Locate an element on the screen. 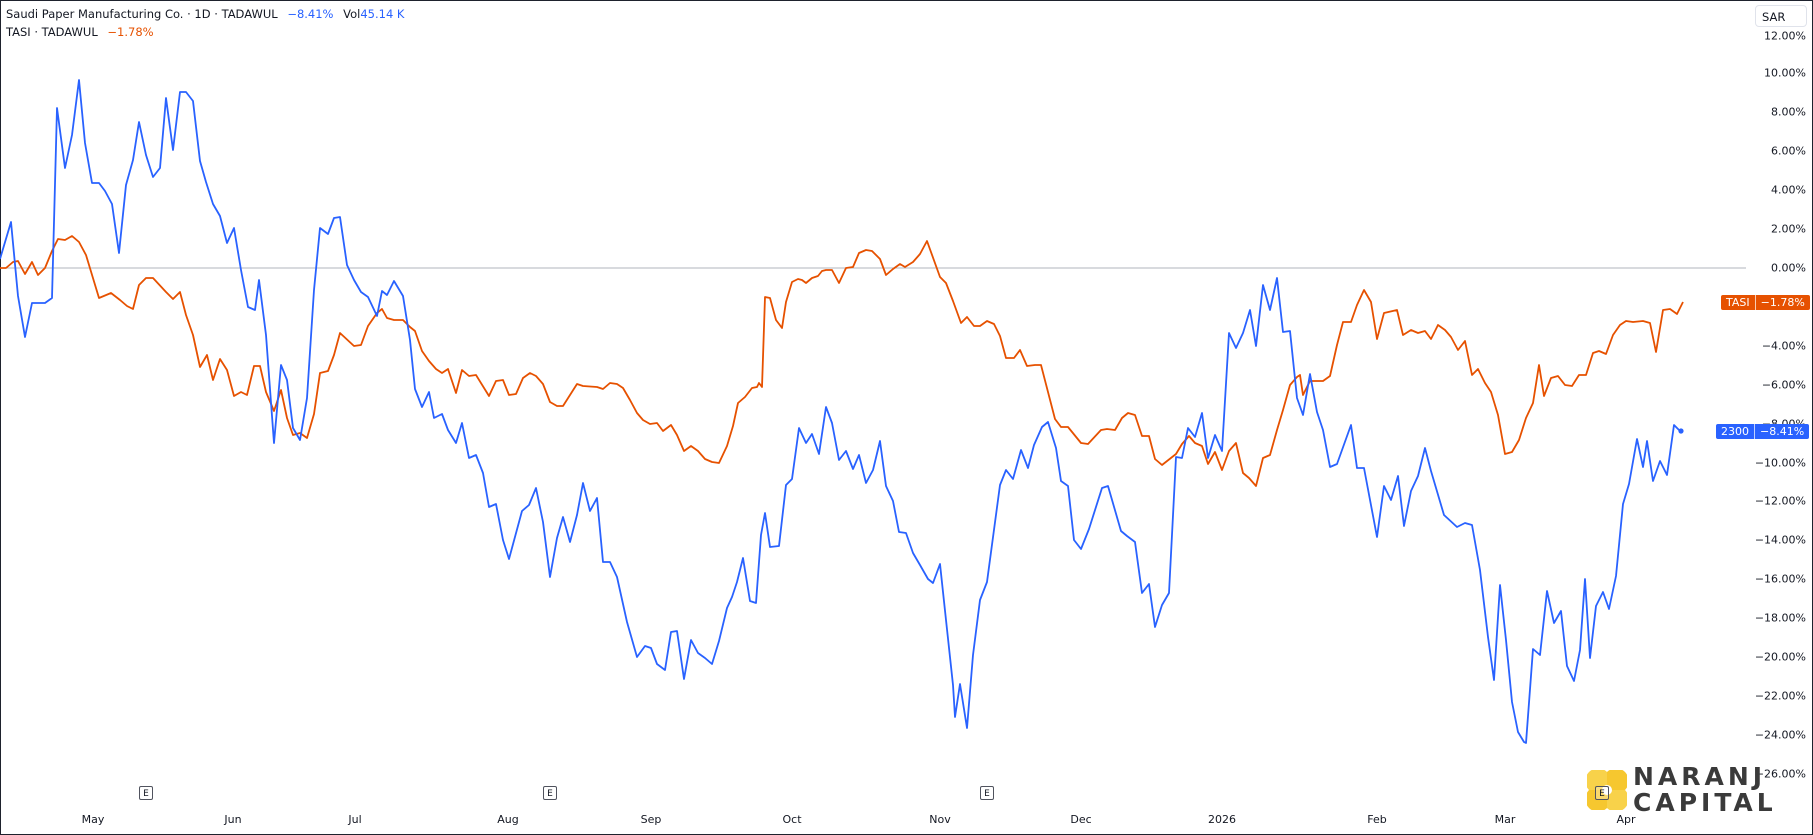  y-tick: 2.00% is located at coordinates (1788, 229).